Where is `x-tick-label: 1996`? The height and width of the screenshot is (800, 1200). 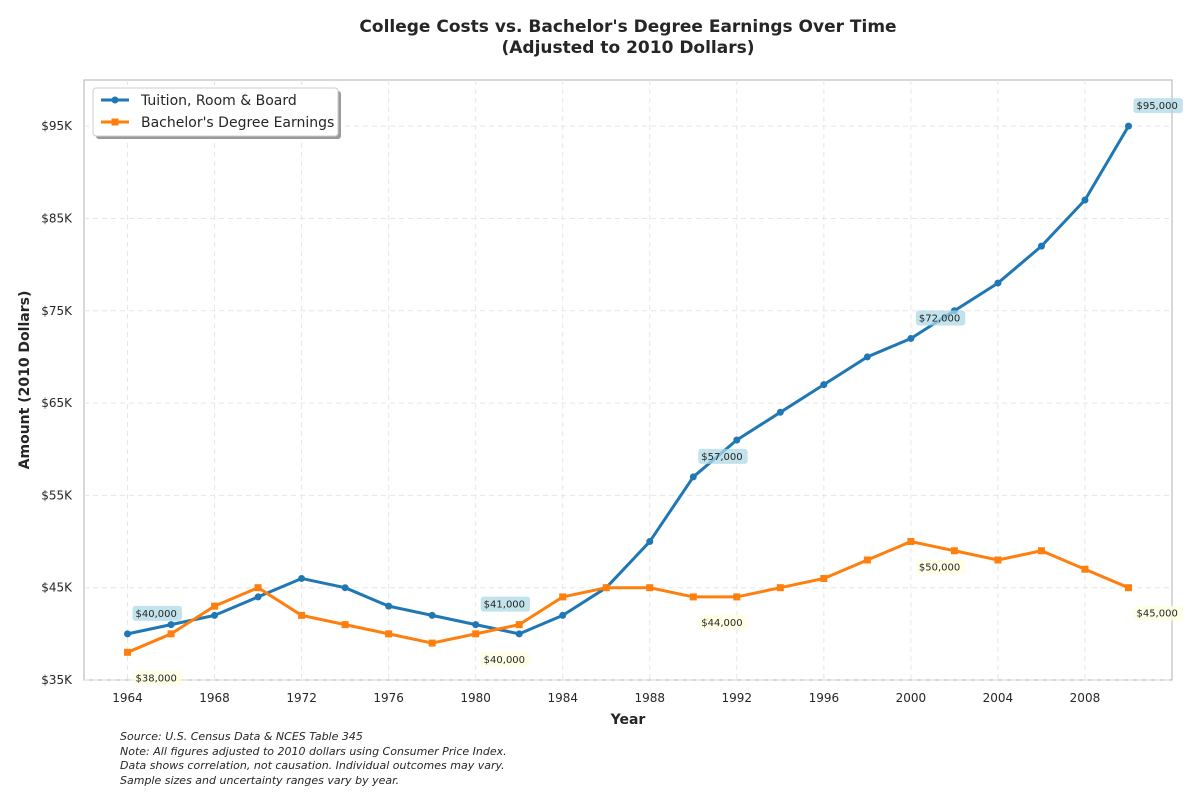
x-tick-label: 1996 is located at coordinates (824, 698).